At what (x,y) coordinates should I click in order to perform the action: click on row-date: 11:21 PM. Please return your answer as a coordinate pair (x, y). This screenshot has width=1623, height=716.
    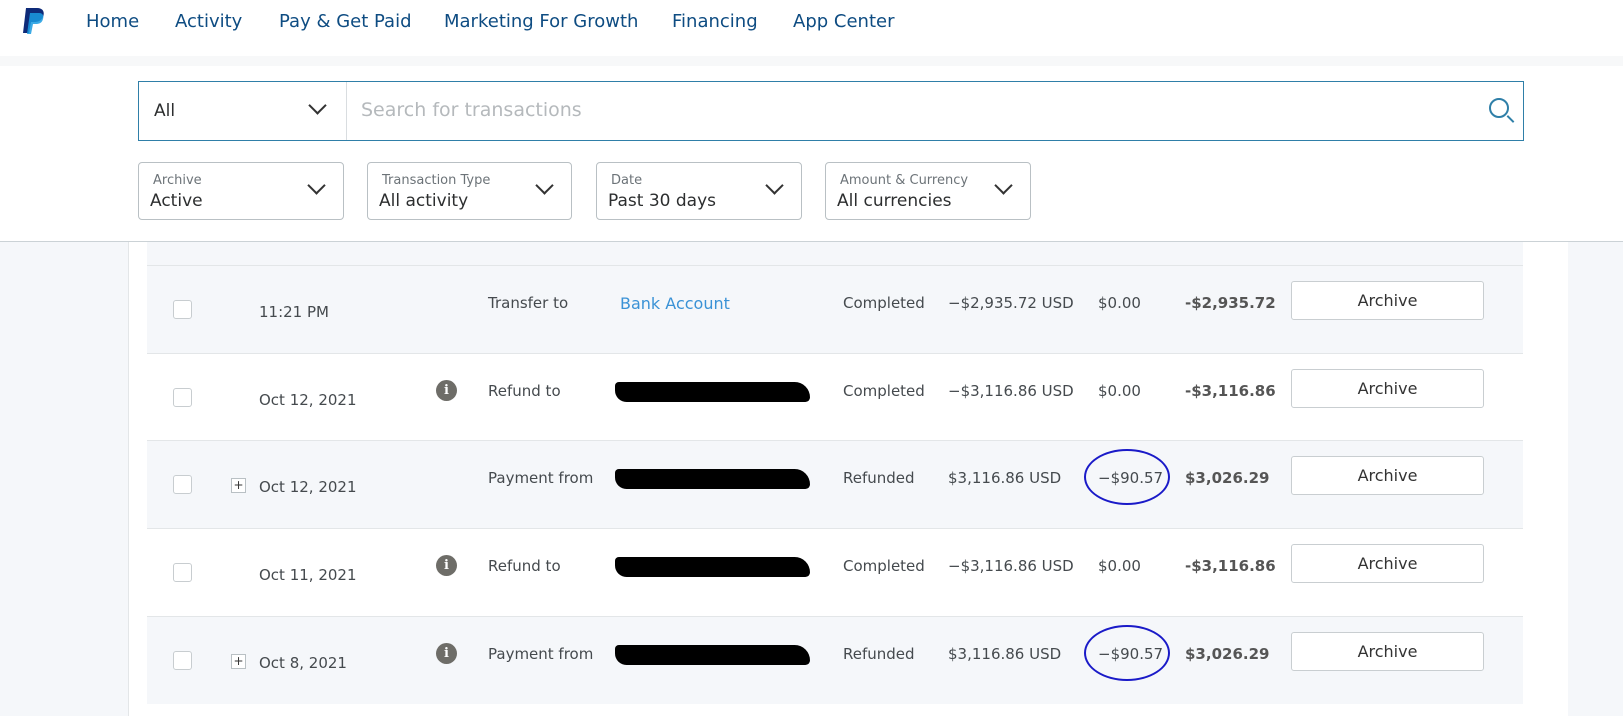
    Looking at the image, I should click on (294, 312).